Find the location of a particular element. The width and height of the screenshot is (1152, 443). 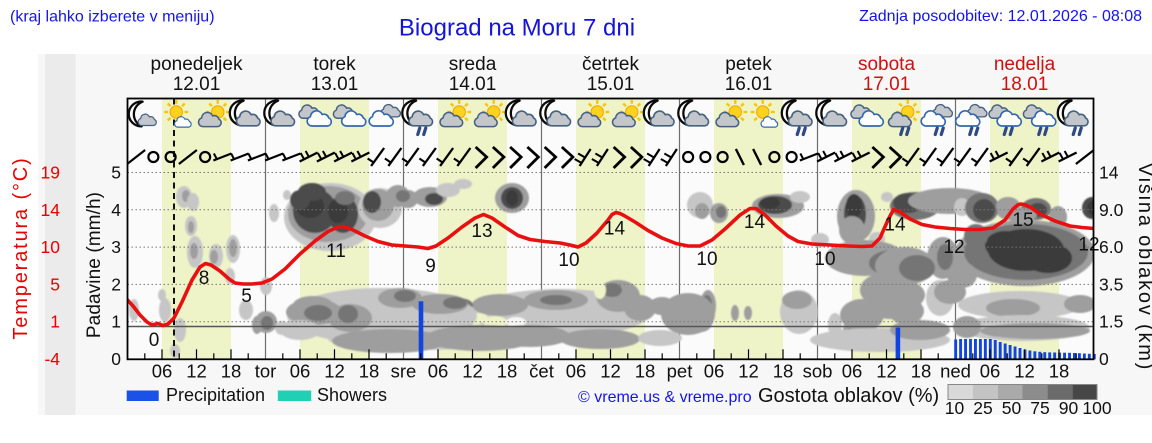

svg-text: 16.01 is located at coordinates (749, 84).